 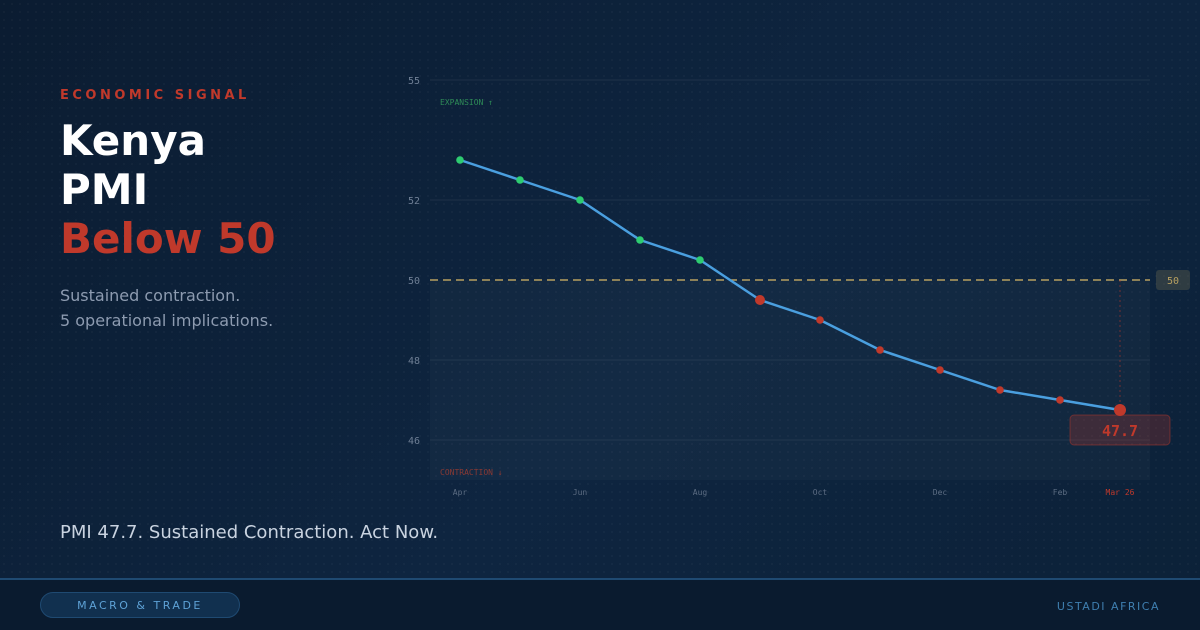 I want to click on y-tick-label: 46, so click(x=414, y=441).